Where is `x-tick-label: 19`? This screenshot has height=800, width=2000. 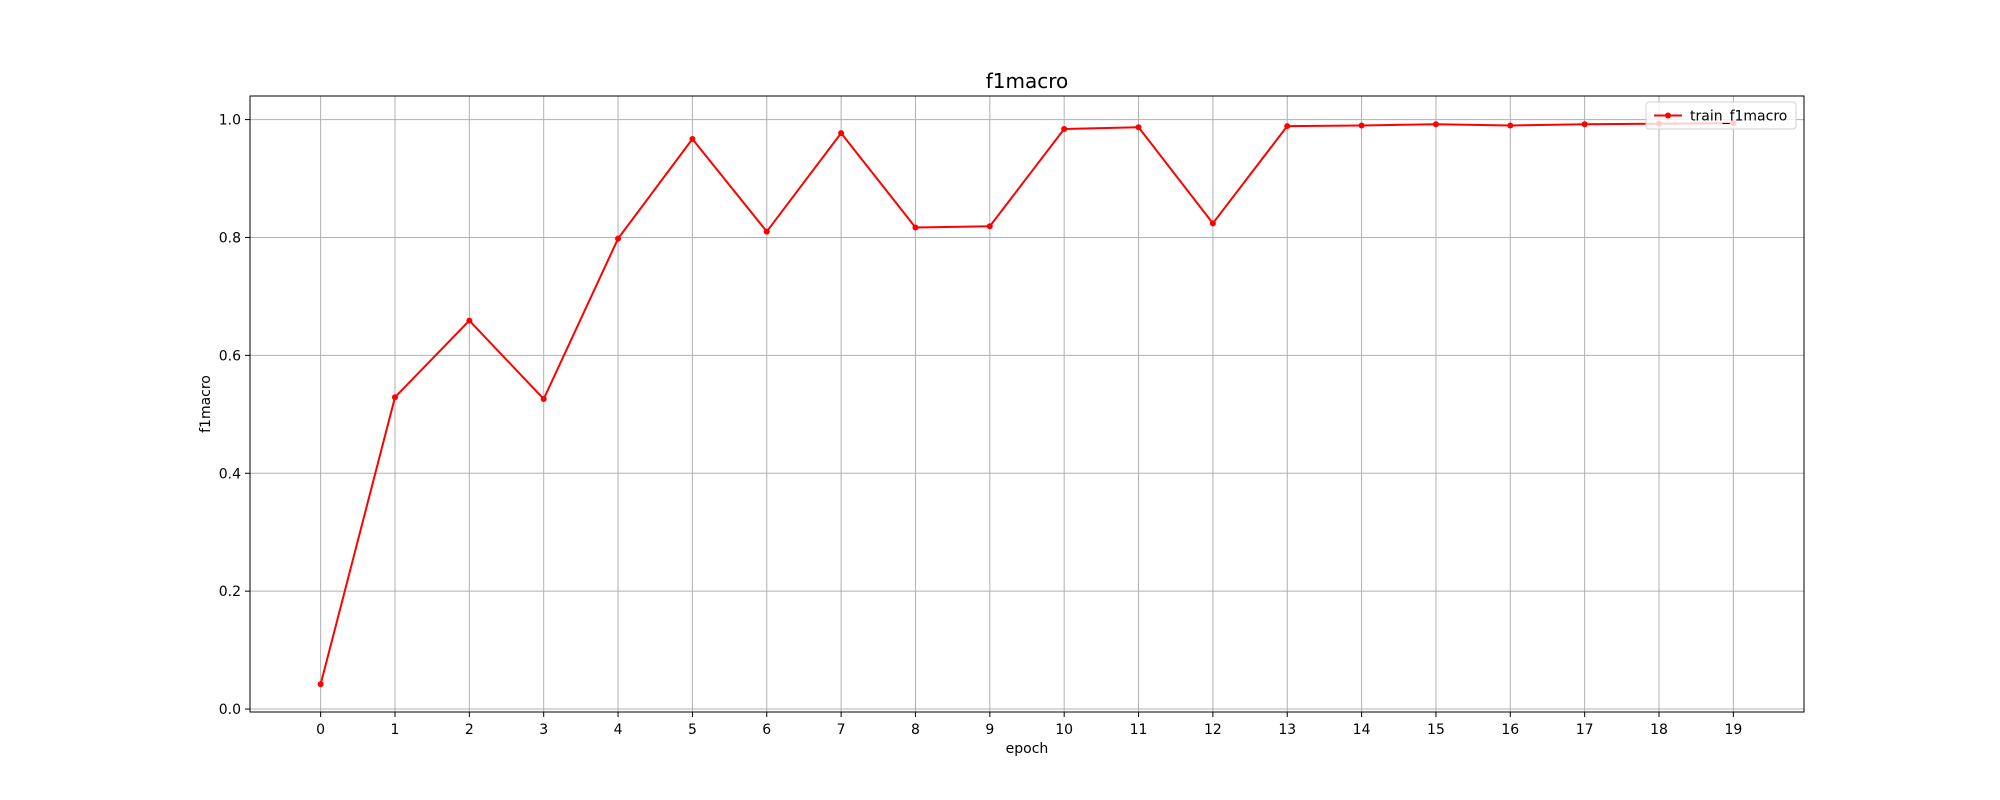 x-tick-label: 19 is located at coordinates (1733, 730).